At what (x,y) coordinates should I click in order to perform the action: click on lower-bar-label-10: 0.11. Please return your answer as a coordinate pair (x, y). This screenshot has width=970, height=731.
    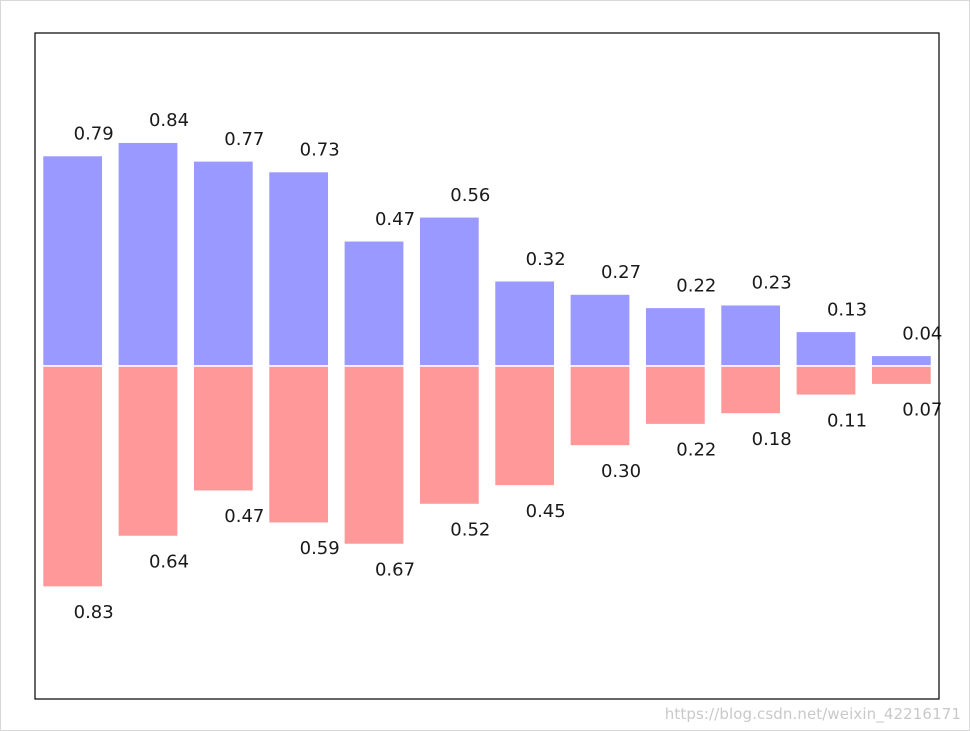
    Looking at the image, I should click on (847, 420).